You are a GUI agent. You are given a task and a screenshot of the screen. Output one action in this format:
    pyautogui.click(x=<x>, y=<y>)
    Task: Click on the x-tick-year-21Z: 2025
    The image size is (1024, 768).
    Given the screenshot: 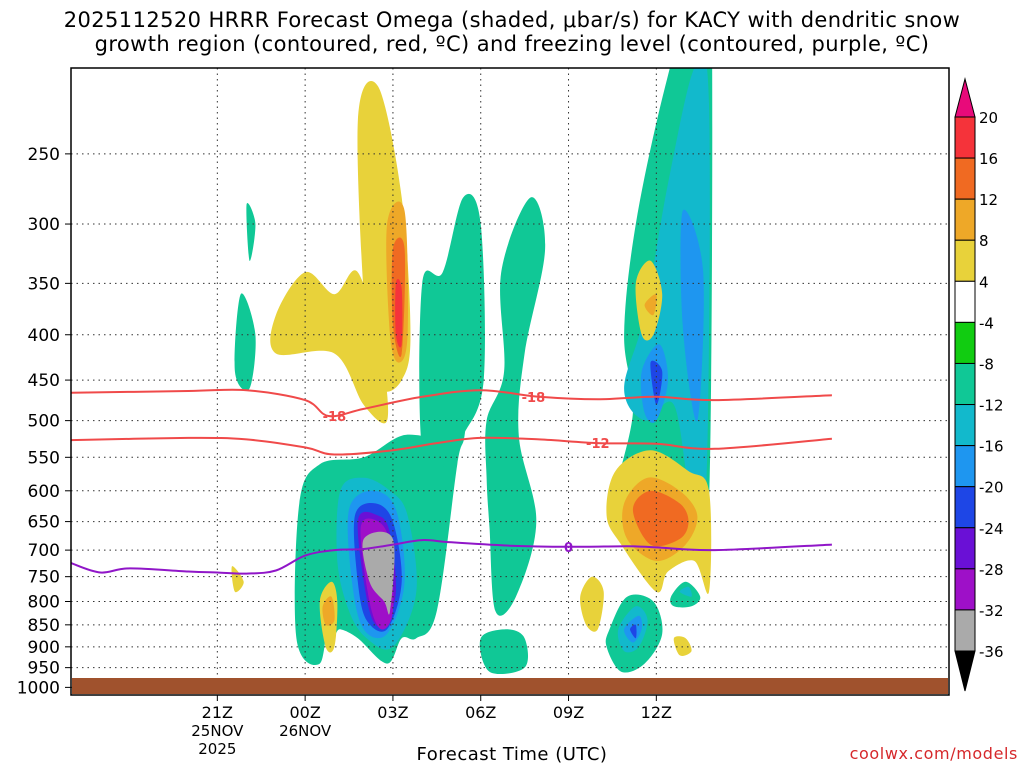 What is the action you would take?
    pyautogui.click(x=217, y=749)
    